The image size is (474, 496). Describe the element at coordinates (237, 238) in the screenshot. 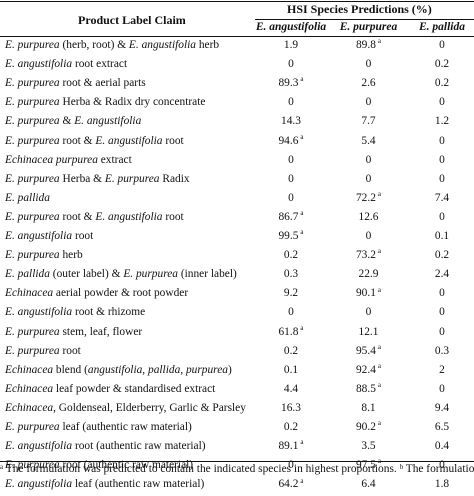

I see `table-row: E. angustifolia root 99.5 a 0 0.1` at that location.